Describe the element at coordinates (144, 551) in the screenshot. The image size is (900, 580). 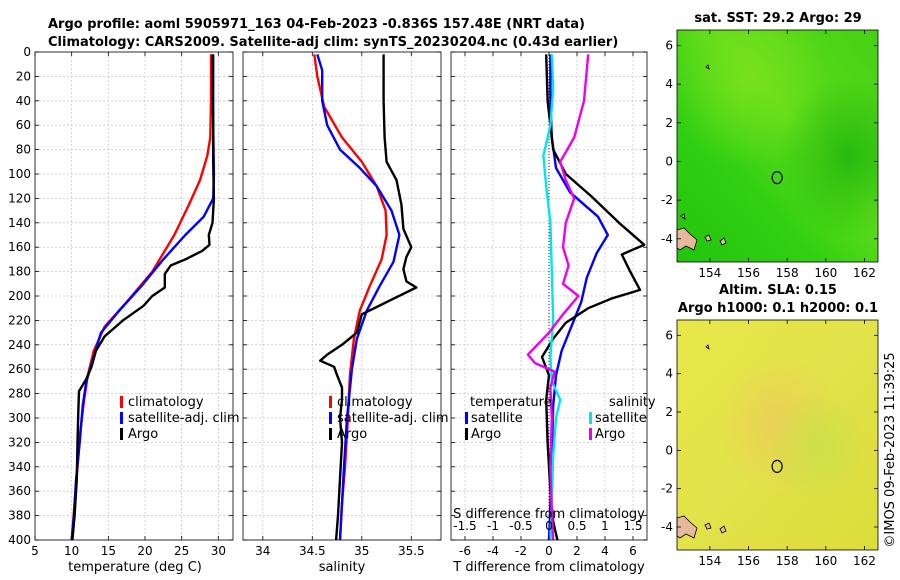
I see `x-tick-label: 20` at that location.